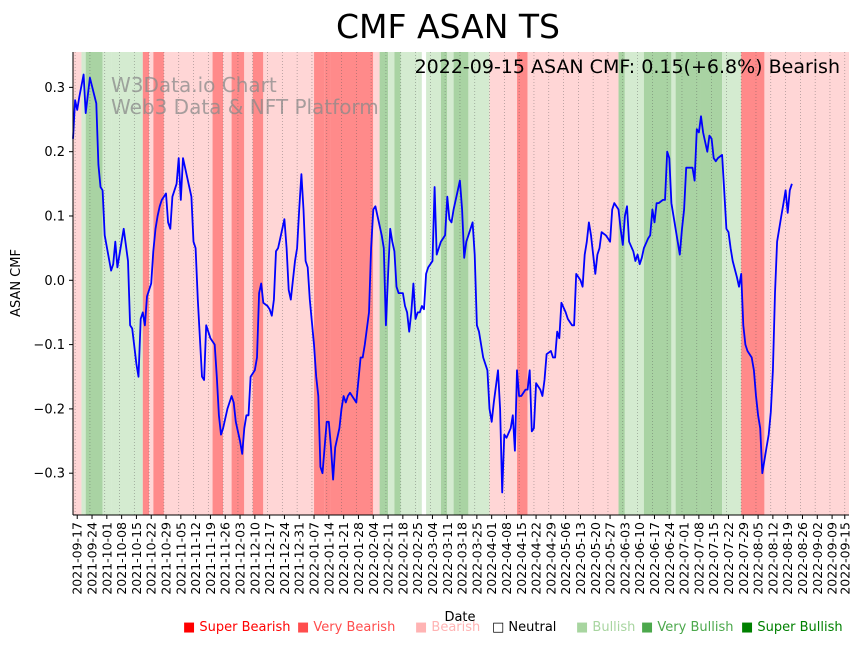 This screenshot has width=867, height=646. Describe the element at coordinates (166, 558) in the screenshot. I see `x-tick-label: 2021-10-29` at that location.